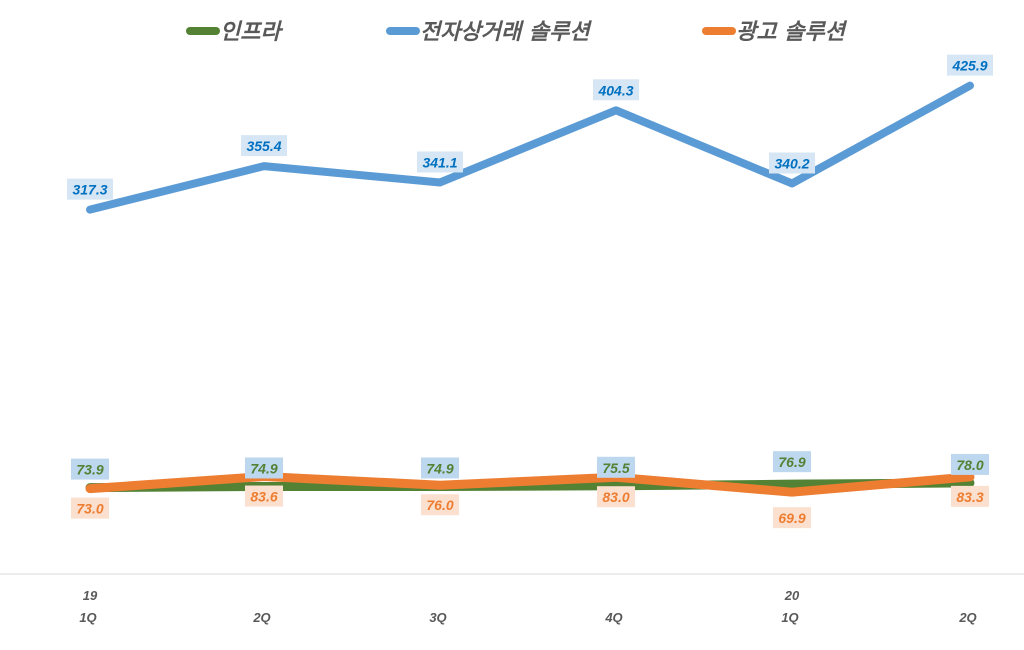 This screenshot has height=650, width=1024. What do you see at coordinates (792, 32) in the screenshot?
I see `legend-label: 광고 솔루션` at bounding box center [792, 32].